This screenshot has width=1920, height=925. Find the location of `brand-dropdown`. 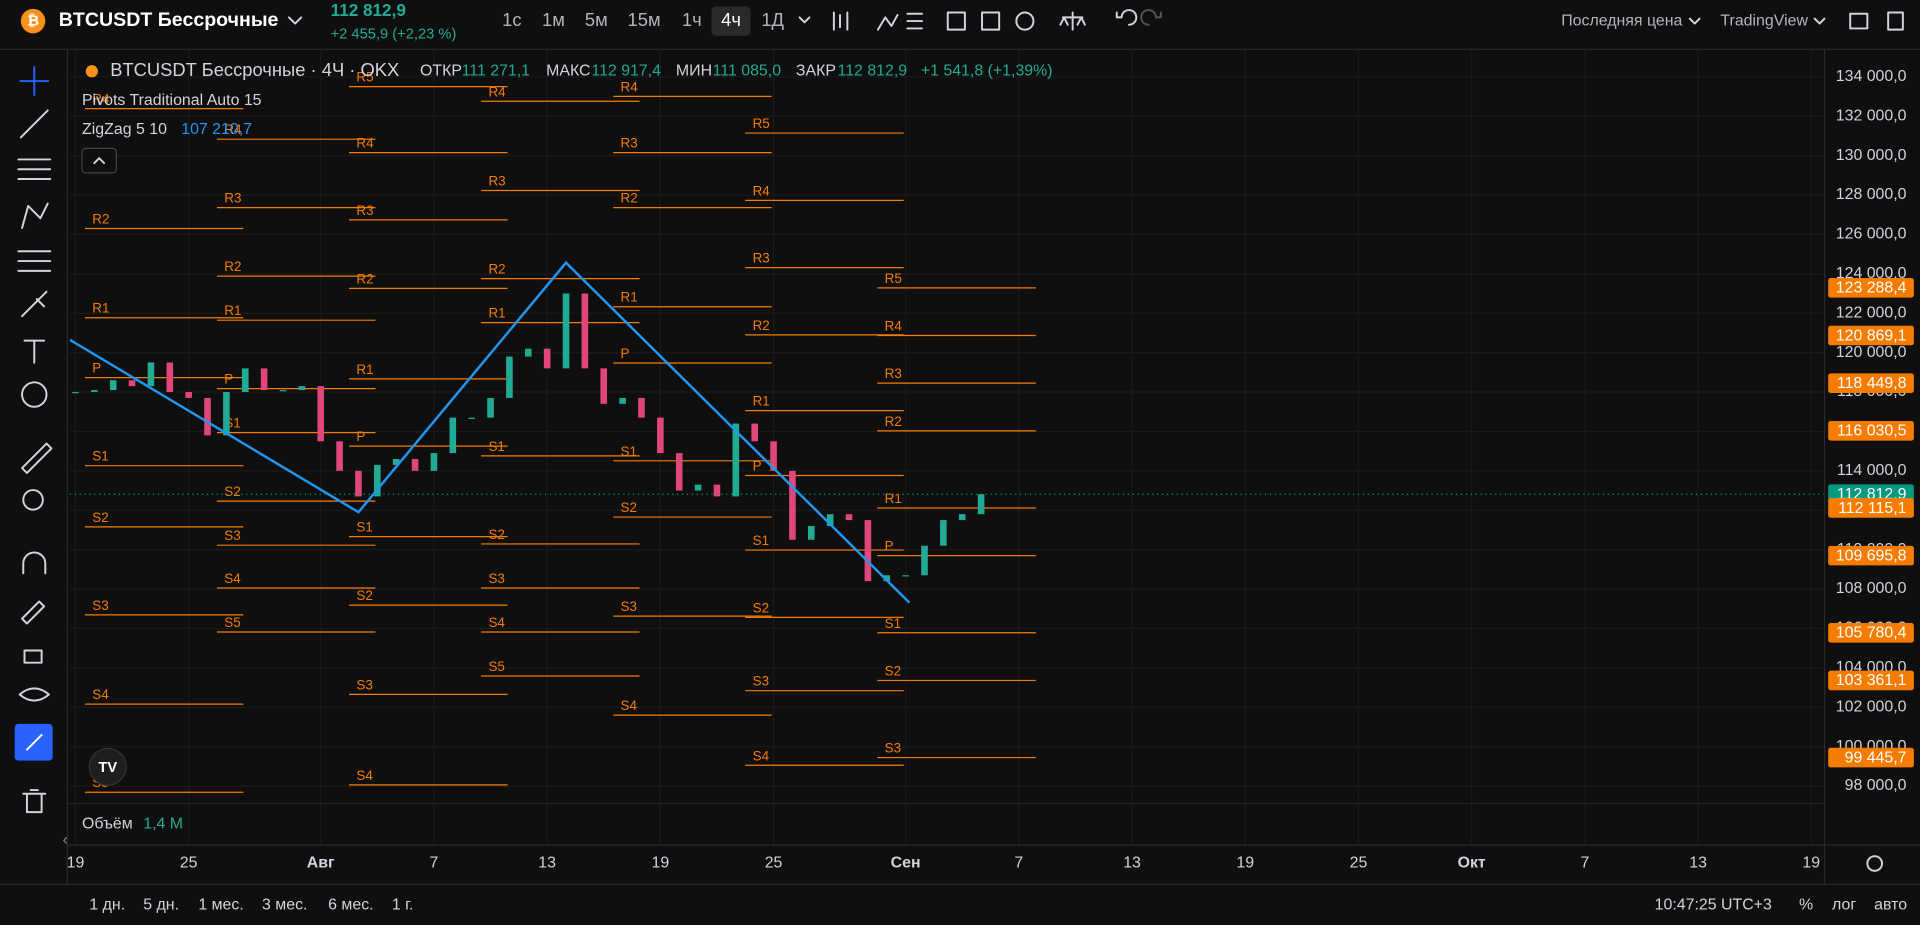

brand-dropdown is located at coordinates (1819, 21).